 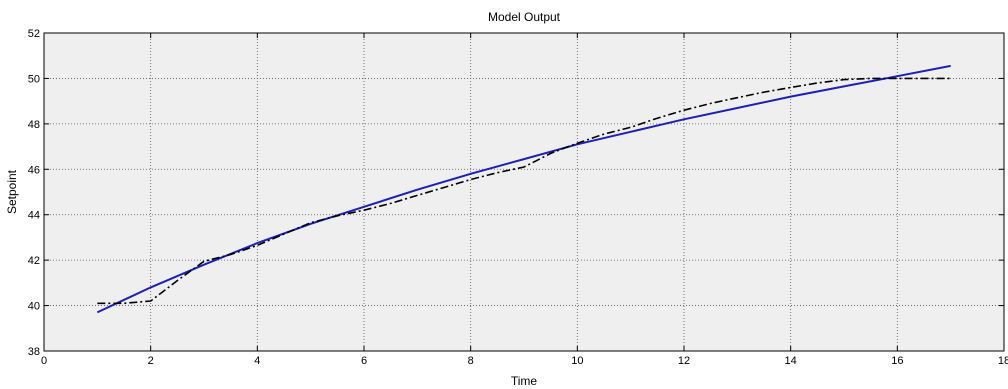 What do you see at coordinates (12, 191) in the screenshot?
I see `y-axis-label: Setpoint` at bounding box center [12, 191].